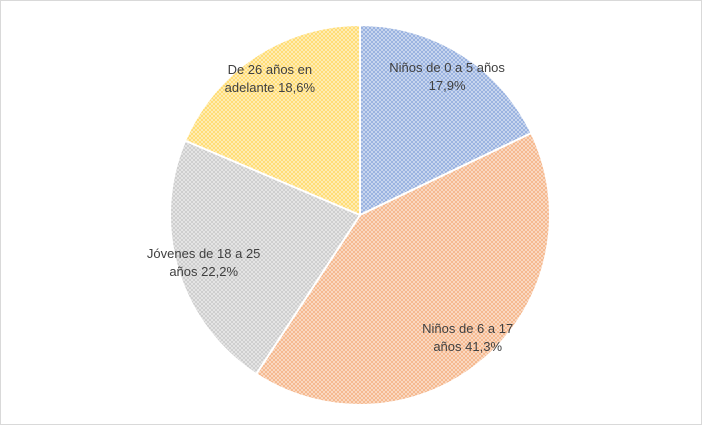  Describe the element at coordinates (447, 85) in the screenshot. I see `value-label: 17,9%` at that location.